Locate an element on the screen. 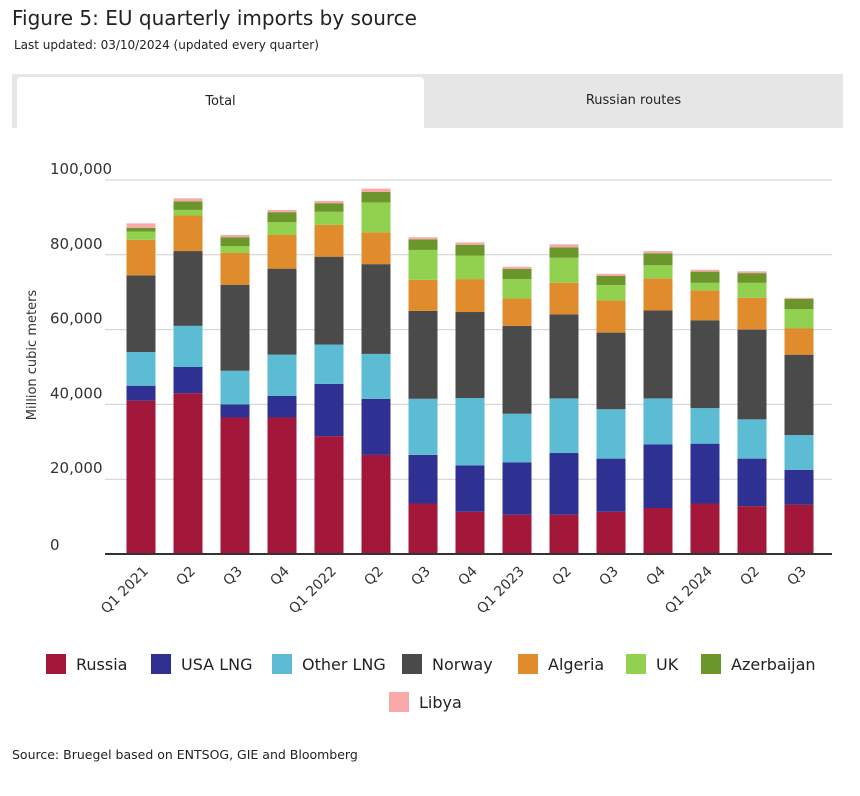 The image size is (860, 796). legend-label: Other LNG is located at coordinates (344, 664).